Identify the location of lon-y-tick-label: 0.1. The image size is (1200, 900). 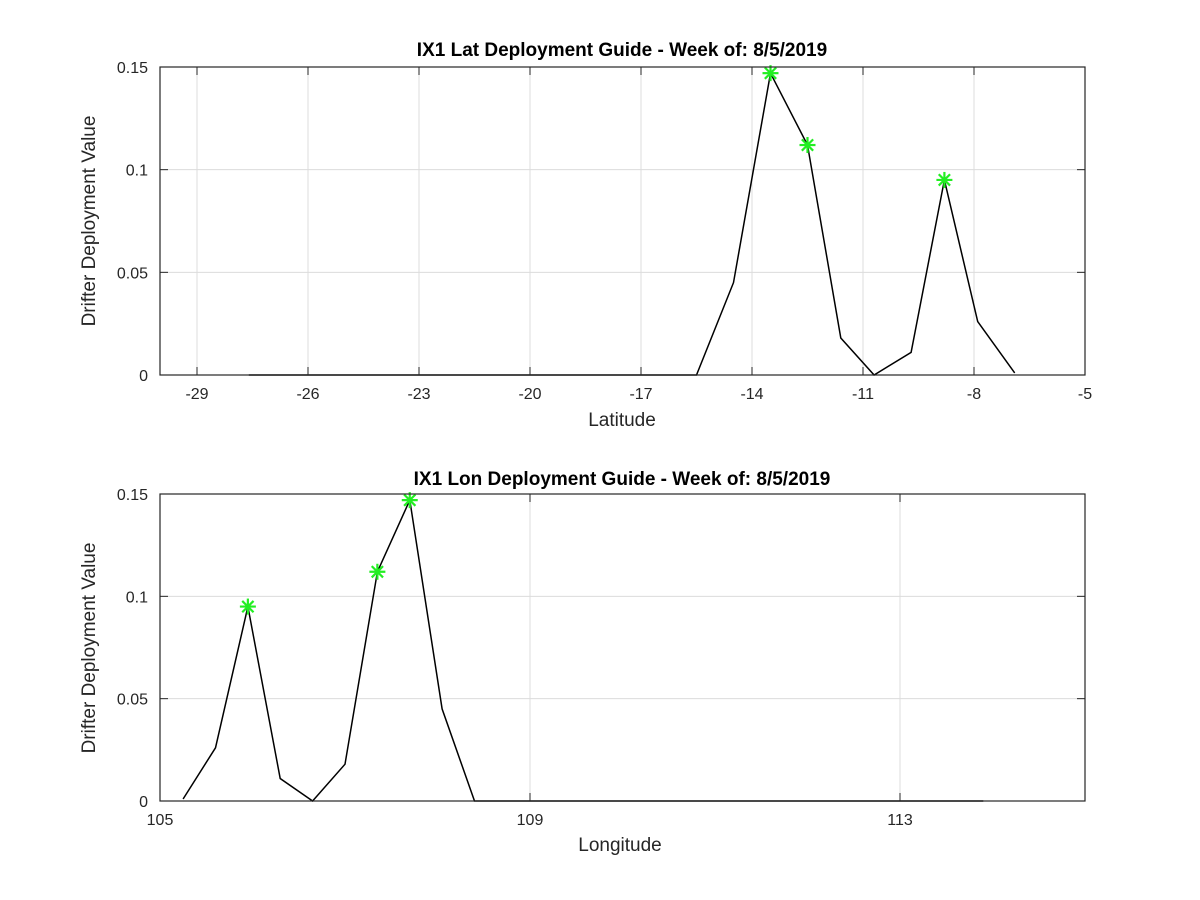
(137, 597).